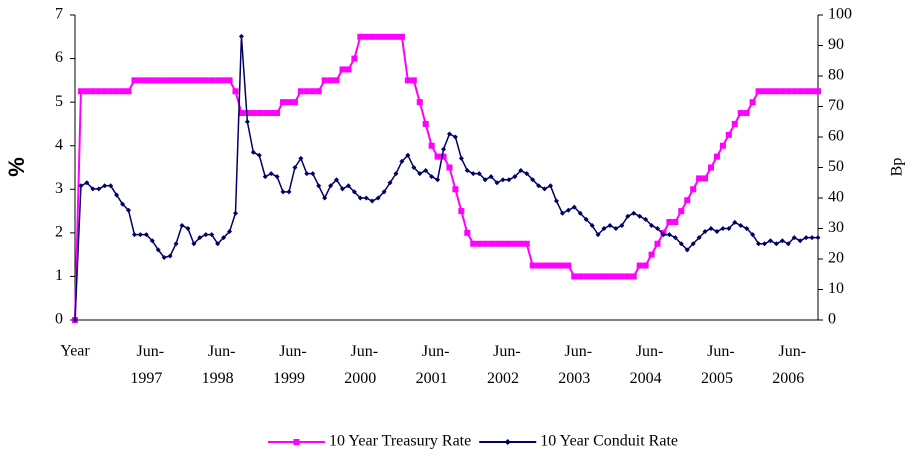 Image resolution: width=913 pixels, height=459 pixels. What do you see at coordinates (400, 441) in the screenshot?
I see `legend-label: 10 Year Treasury Rate` at bounding box center [400, 441].